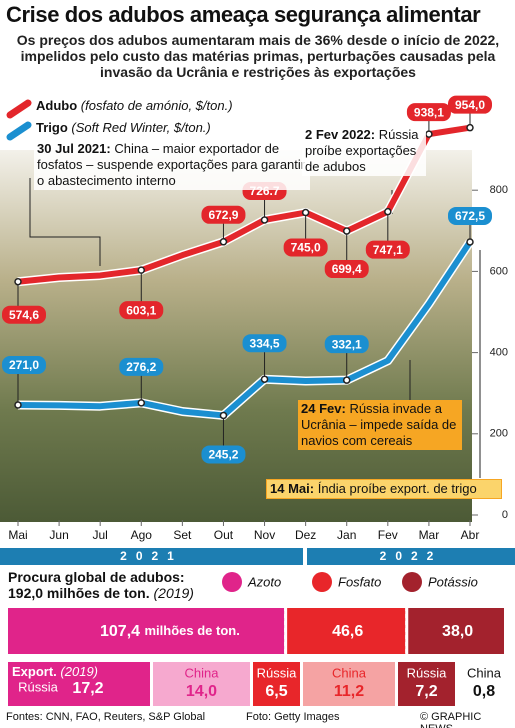 The width and height of the screenshot is (515, 728). I want to click on segment-label: 38,0, so click(457, 631).